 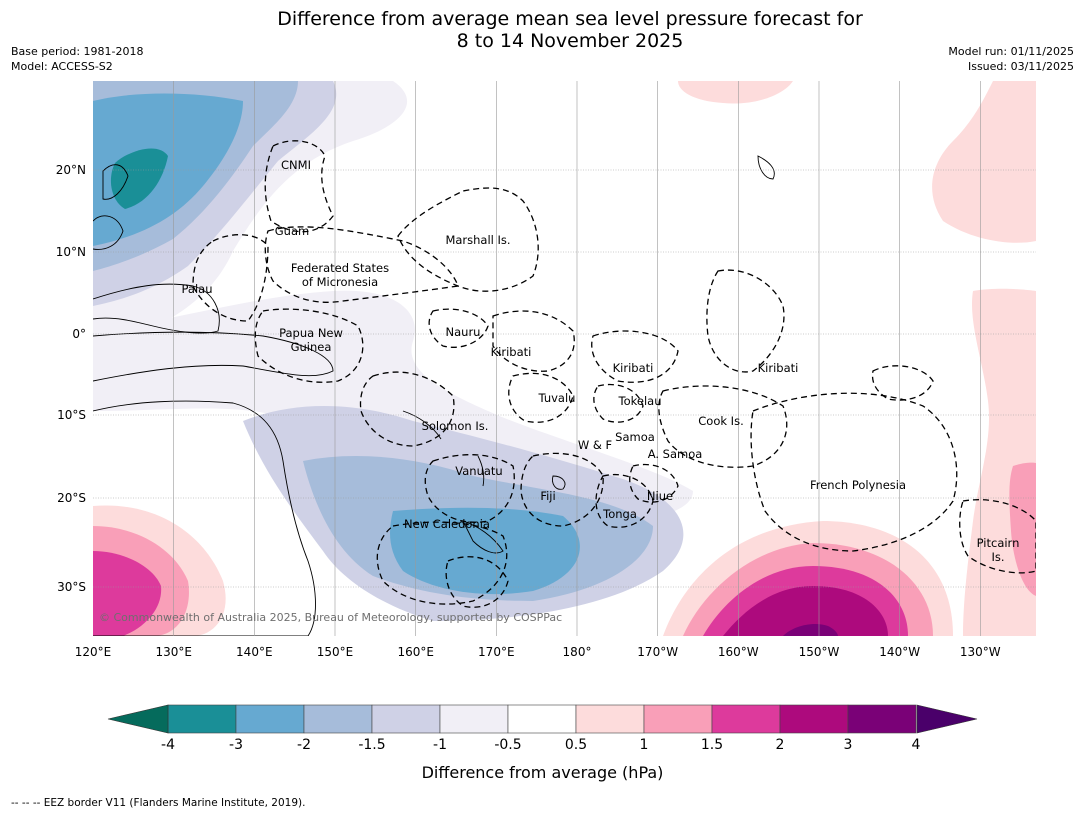 I want to click on lon-tick: 130°E, so click(x=173, y=652).